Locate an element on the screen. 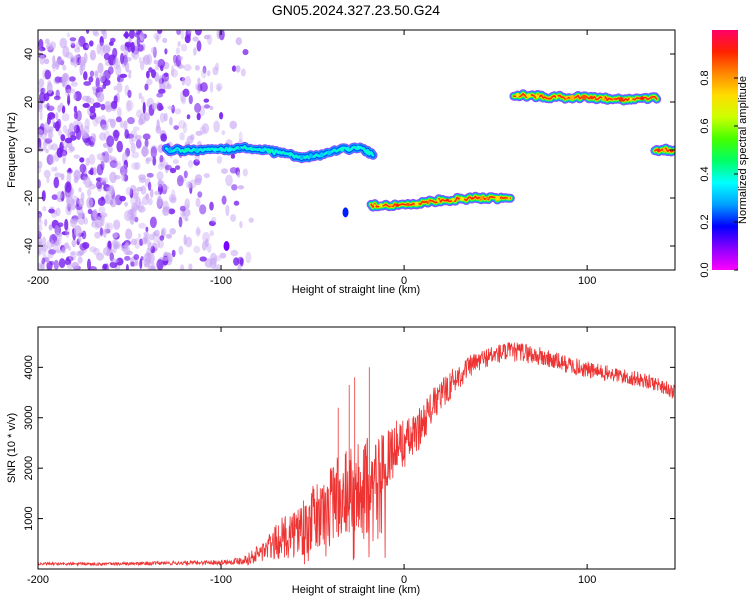 The height and width of the screenshot is (605, 750). colorbar-label: Normalized spectral amplitude is located at coordinates (743, 150).